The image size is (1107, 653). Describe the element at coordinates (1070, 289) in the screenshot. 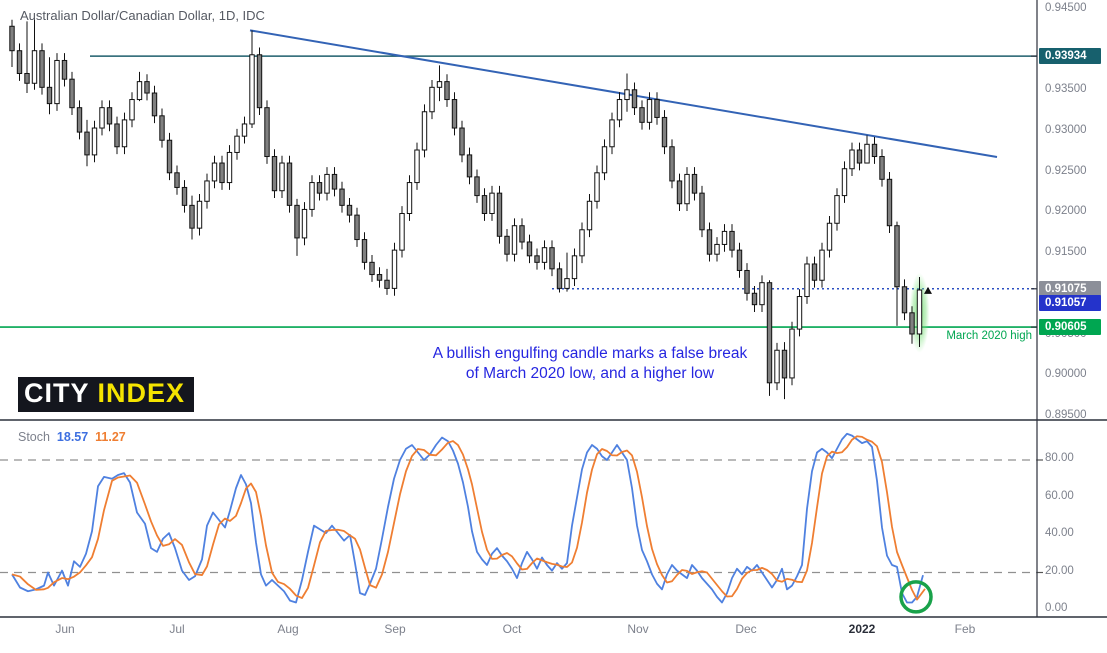

I see `price-badge-countdown: 0.91075` at that location.